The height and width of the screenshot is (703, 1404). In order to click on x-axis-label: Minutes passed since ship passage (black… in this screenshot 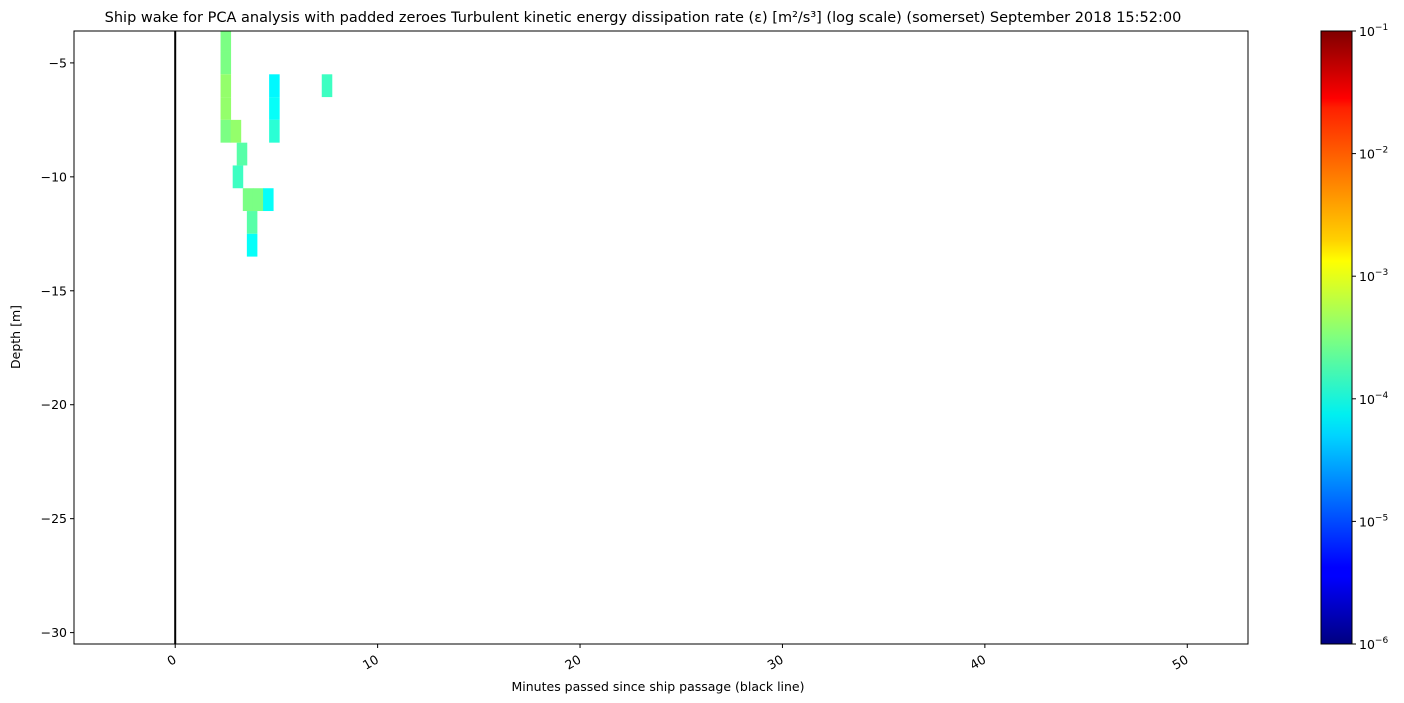, I will do `click(658, 686)`.